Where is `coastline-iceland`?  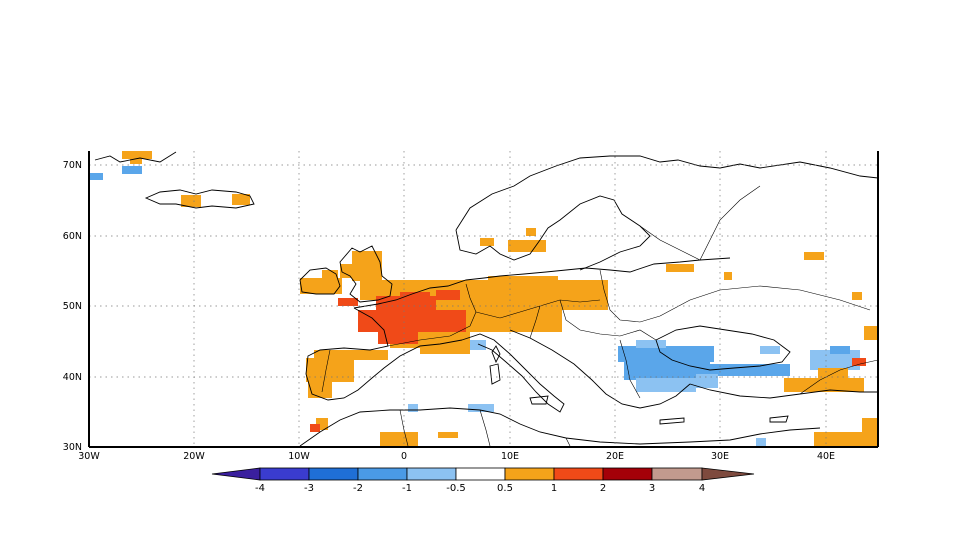 coastline-iceland is located at coordinates (199, 199).